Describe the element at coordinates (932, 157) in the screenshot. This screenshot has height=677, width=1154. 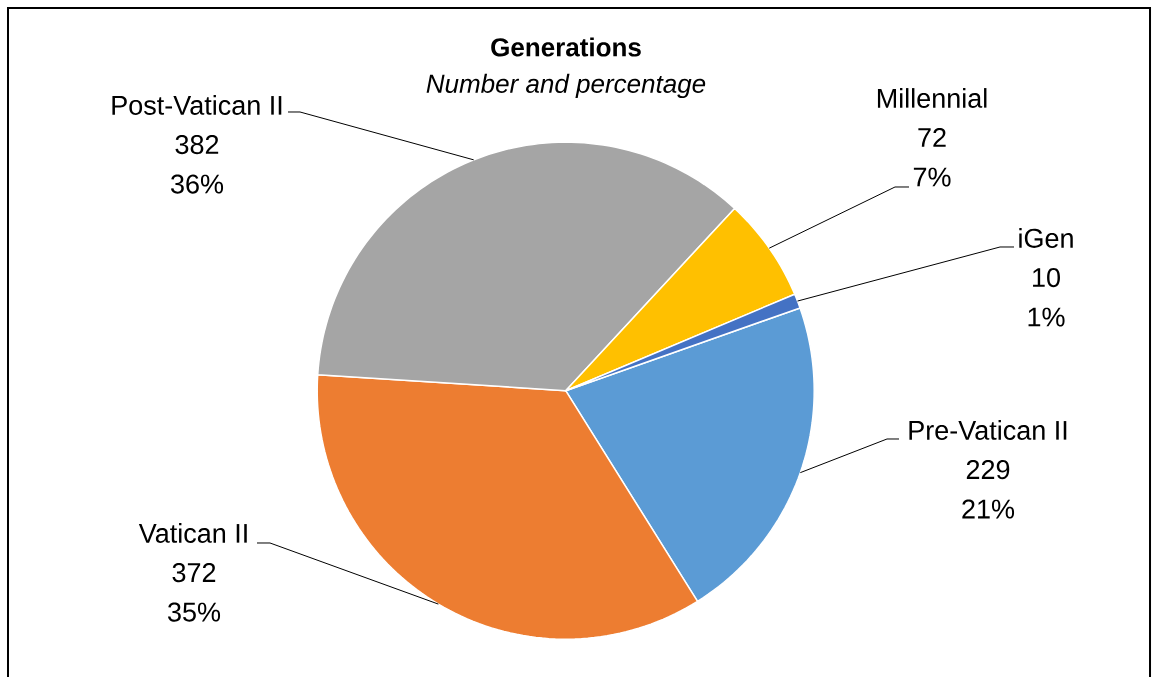
I see `data-label: 72 7%` at that location.